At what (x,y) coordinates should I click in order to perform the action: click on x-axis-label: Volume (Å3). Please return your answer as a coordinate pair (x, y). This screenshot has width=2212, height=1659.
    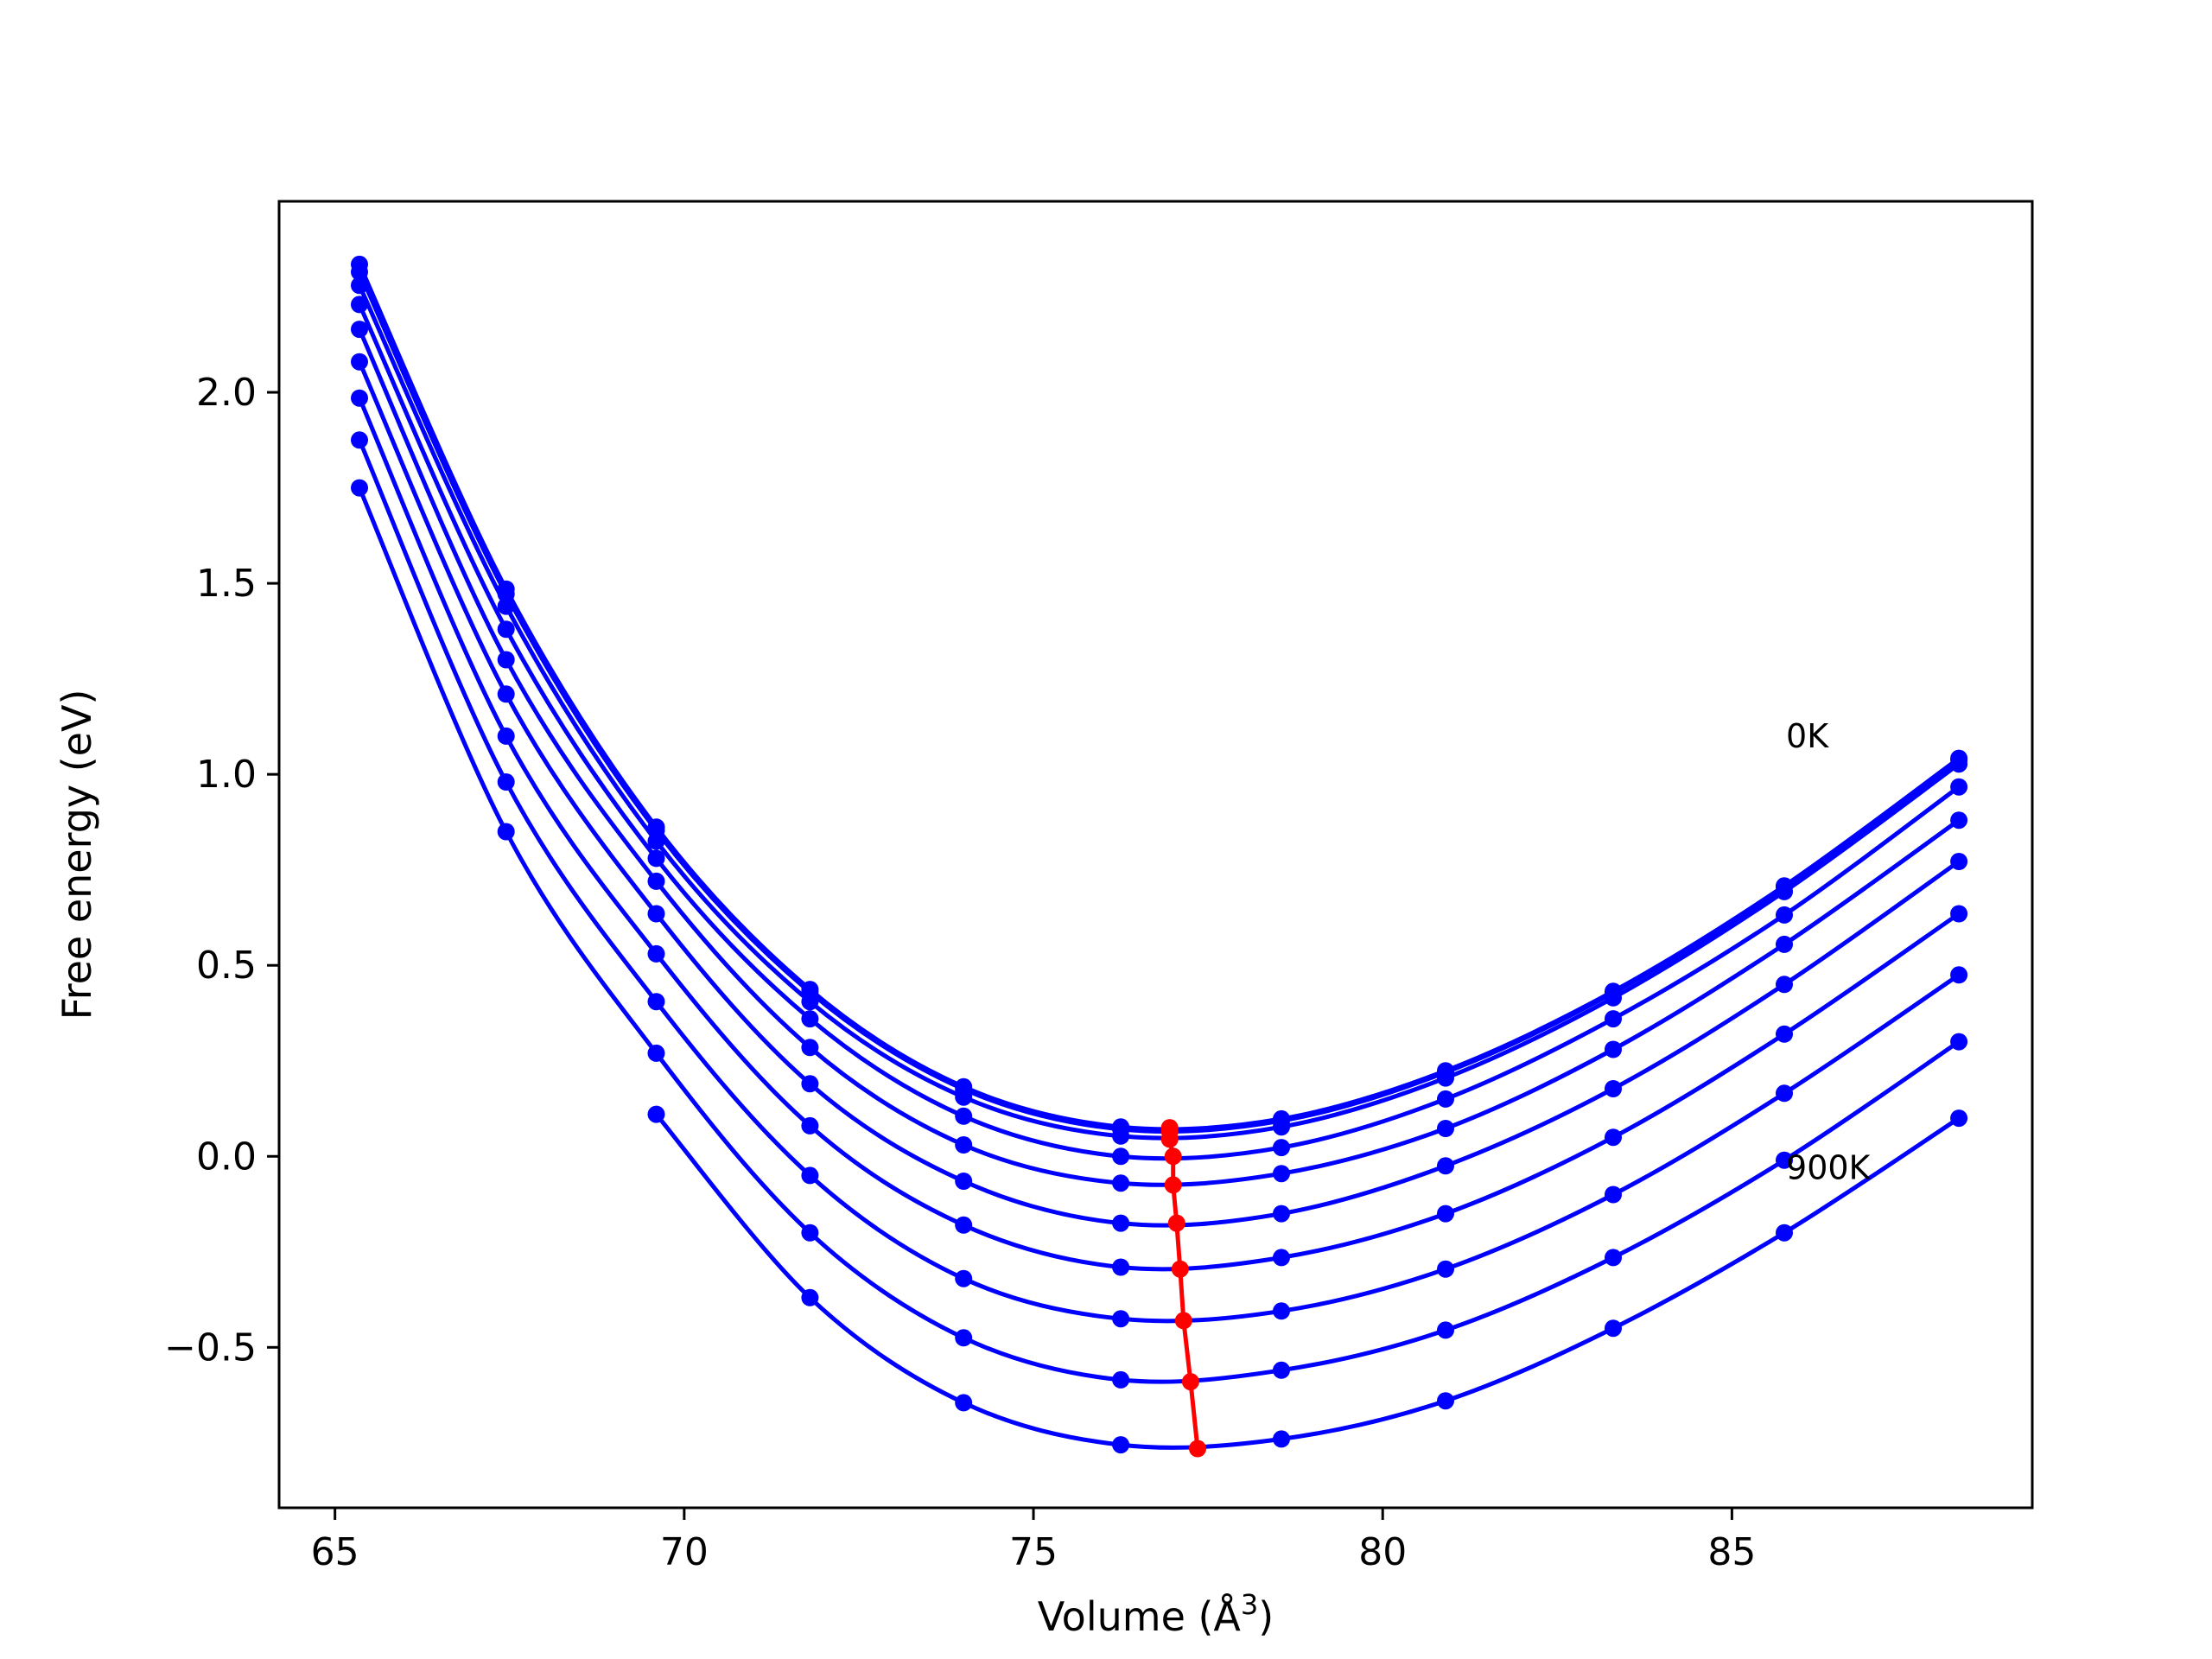
    Looking at the image, I should click on (1156, 1614).